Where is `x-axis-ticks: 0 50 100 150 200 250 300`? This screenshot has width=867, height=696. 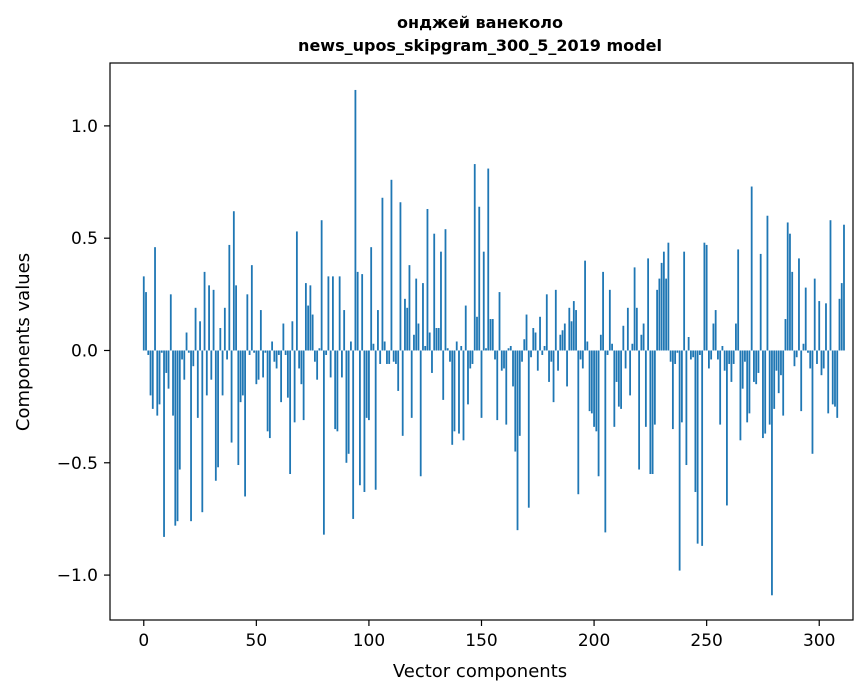
x-axis-ticks: 0 50 100 150 200 250 300 is located at coordinates (486, 635).